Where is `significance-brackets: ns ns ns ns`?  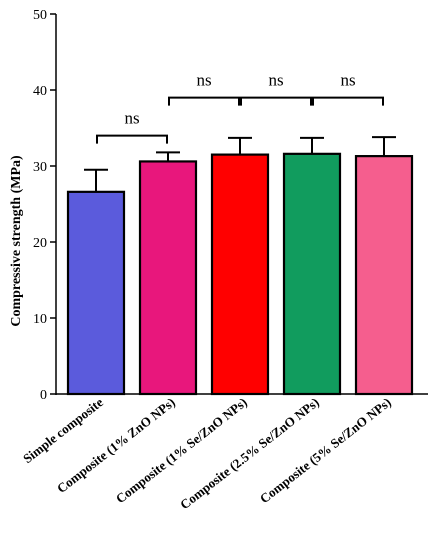 significance-brackets: ns ns ns ns is located at coordinates (240, 107).